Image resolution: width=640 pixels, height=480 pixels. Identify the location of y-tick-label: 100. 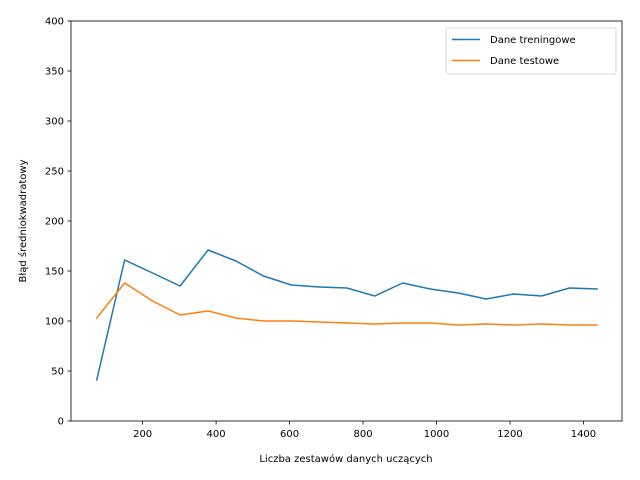
(54, 322).